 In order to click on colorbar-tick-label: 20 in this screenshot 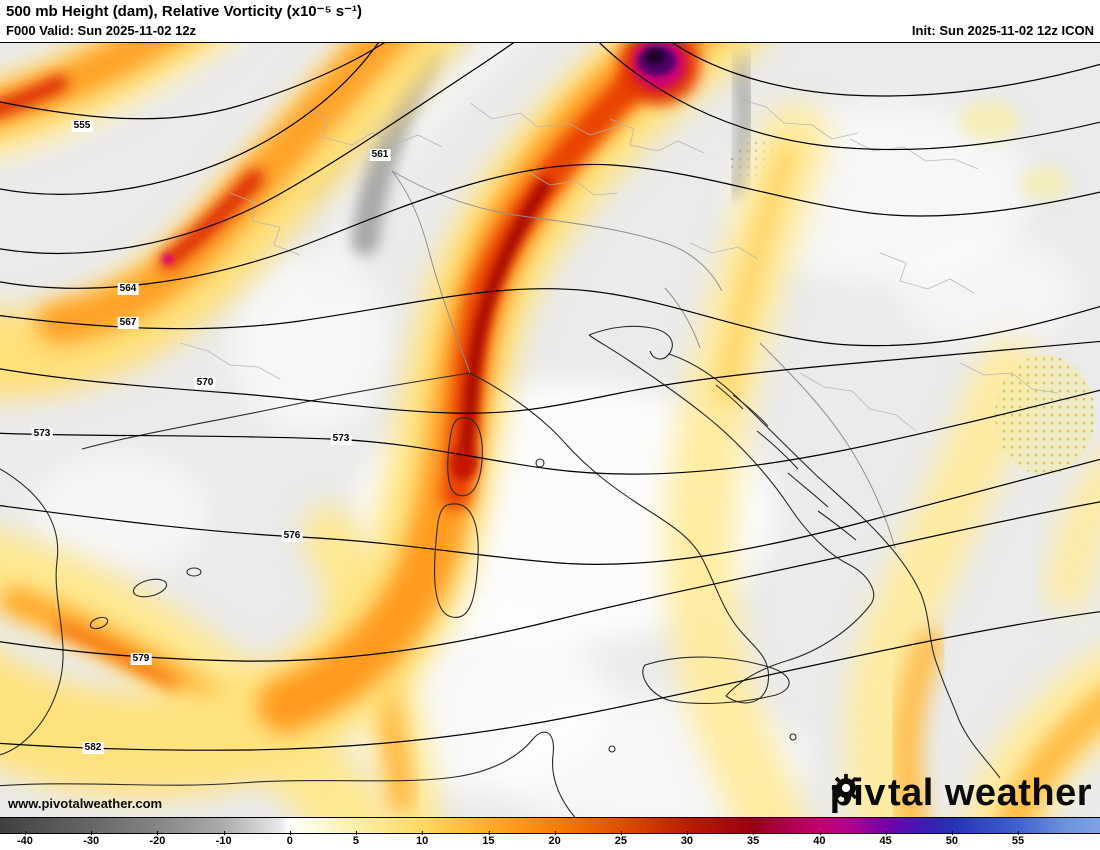, I will do `click(554, 839)`.